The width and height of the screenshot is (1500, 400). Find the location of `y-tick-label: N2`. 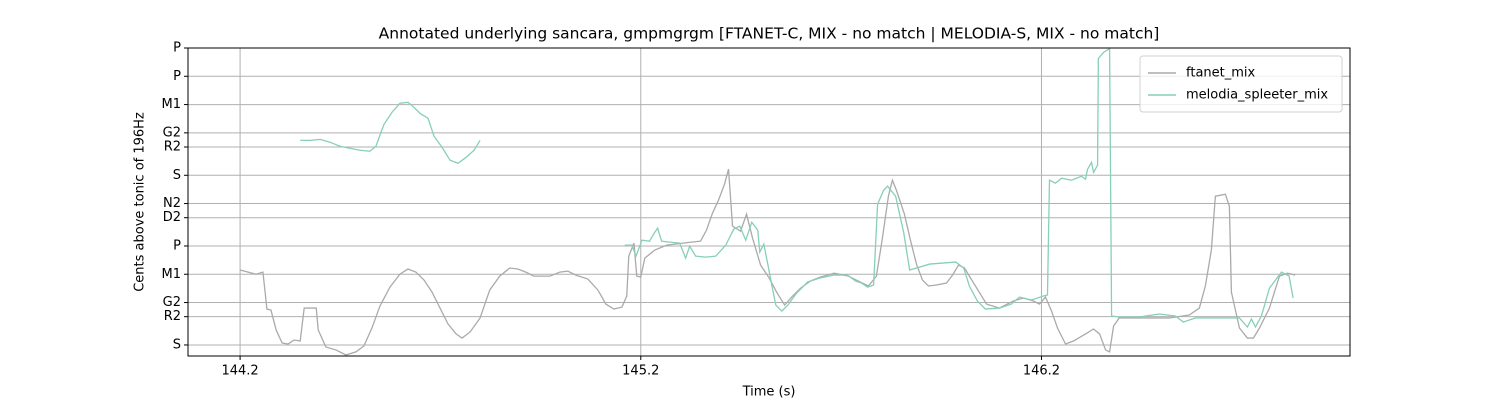

y-tick-label: N2 is located at coordinates (172, 203).